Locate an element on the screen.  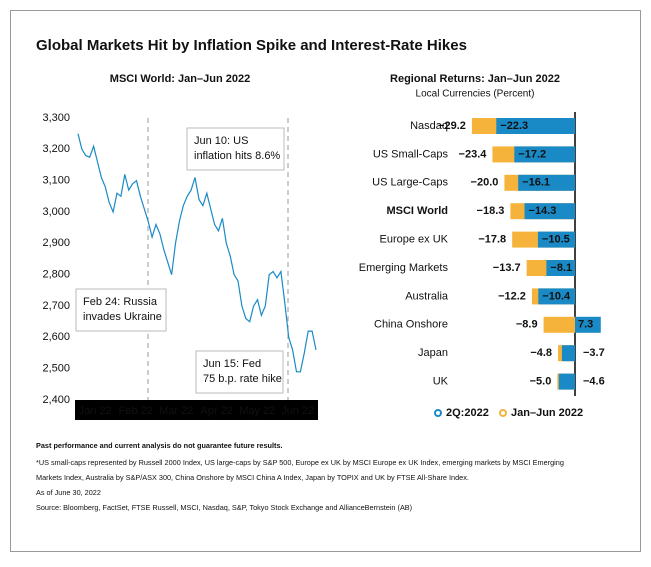
category-label: China Onshore is located at coordinates (411, 325).